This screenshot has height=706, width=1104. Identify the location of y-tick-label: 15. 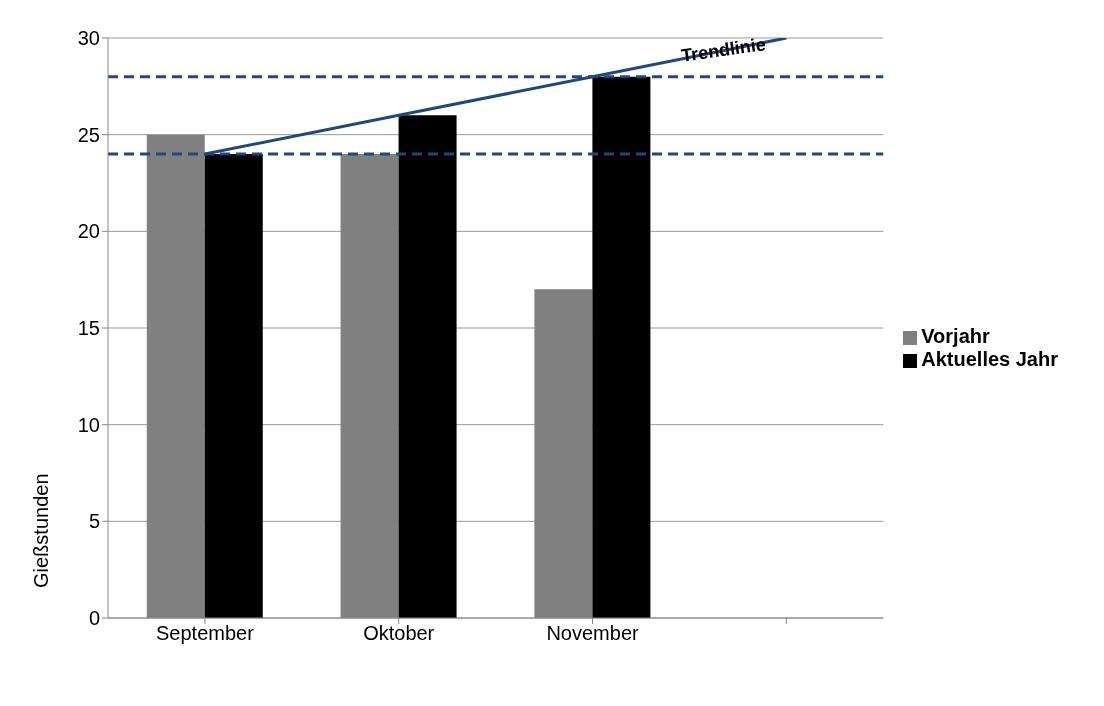
(88, 328).